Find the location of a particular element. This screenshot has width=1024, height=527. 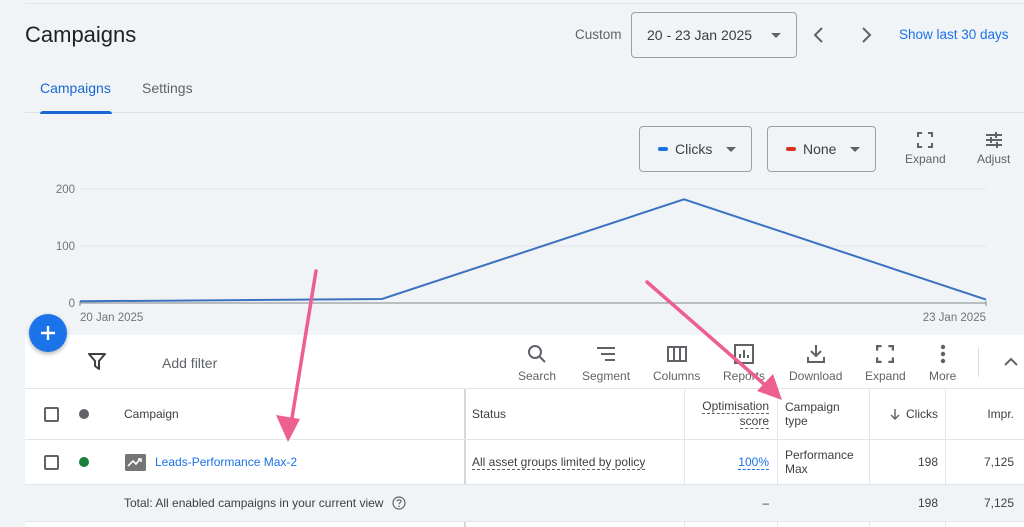

optimisation-score-link: 100% is located at coordinates (753, 462).